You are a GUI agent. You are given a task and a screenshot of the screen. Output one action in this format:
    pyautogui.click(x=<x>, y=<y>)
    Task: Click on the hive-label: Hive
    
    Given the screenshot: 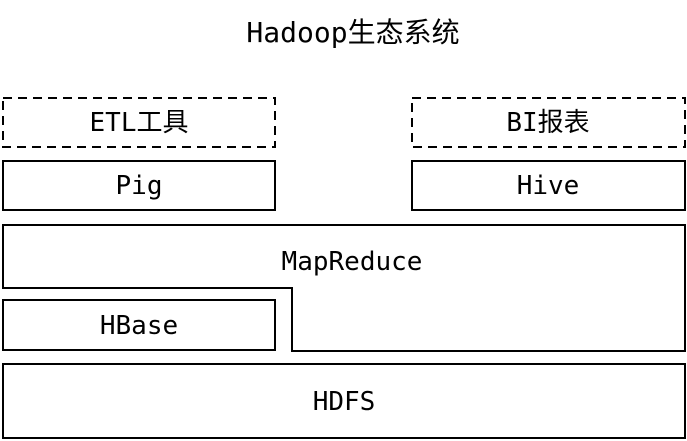 What is the action you would take?
    pyautogui.click(x=548, y=186)
    